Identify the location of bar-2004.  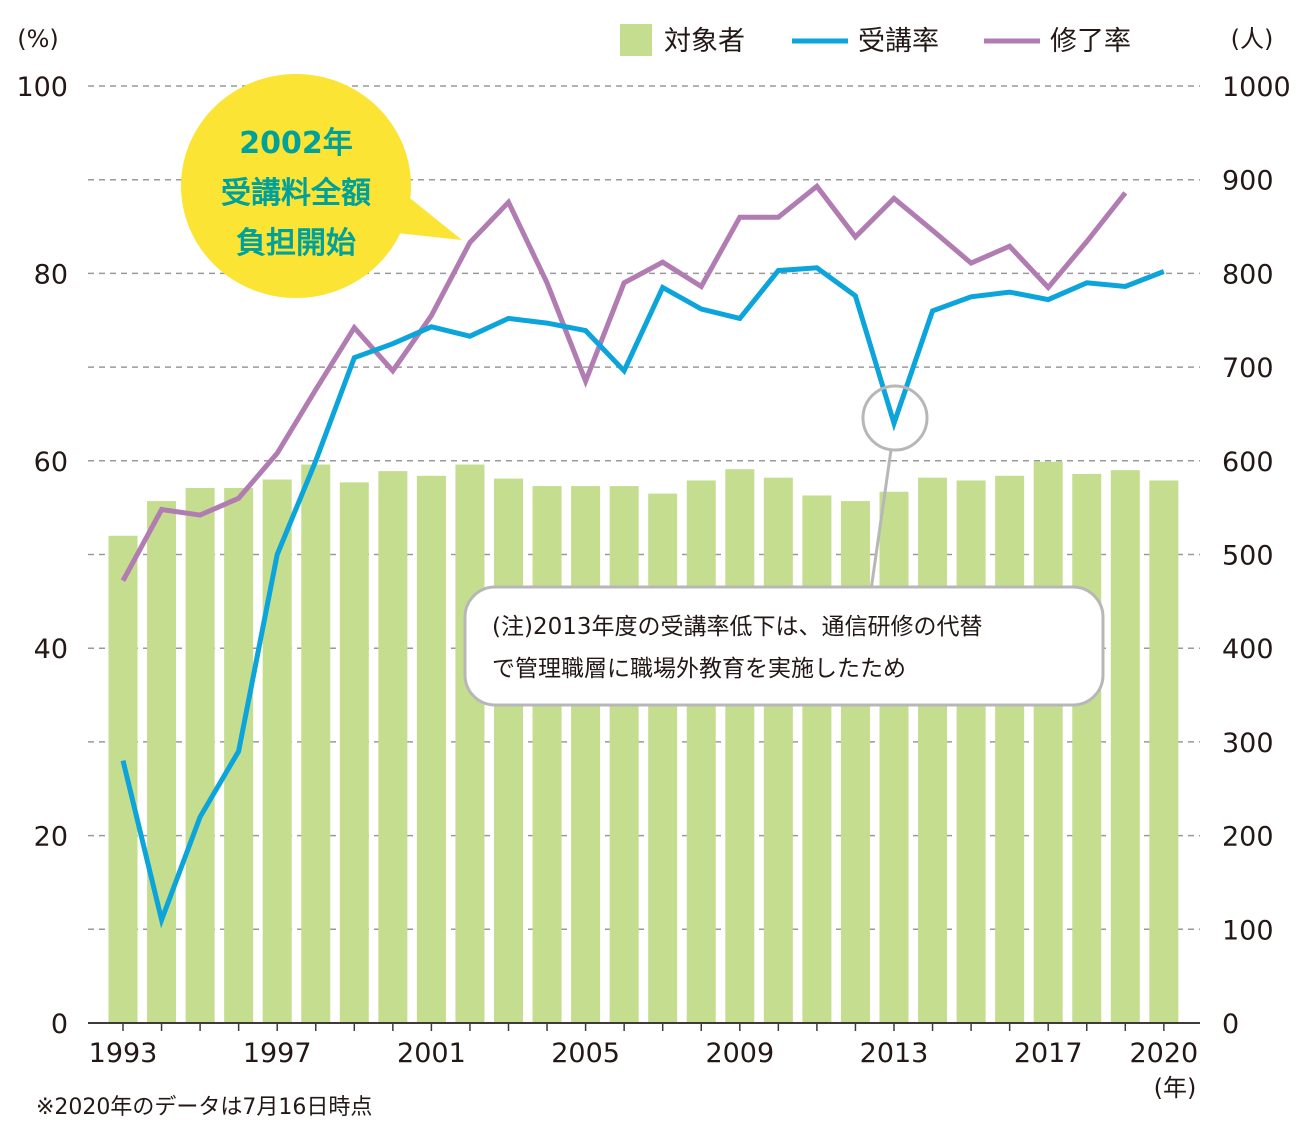
(547, 754).